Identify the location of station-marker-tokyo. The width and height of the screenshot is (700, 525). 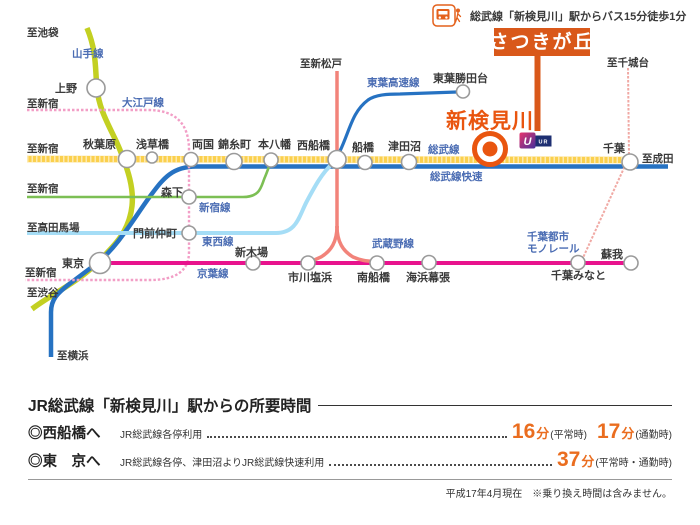
(100, 263).